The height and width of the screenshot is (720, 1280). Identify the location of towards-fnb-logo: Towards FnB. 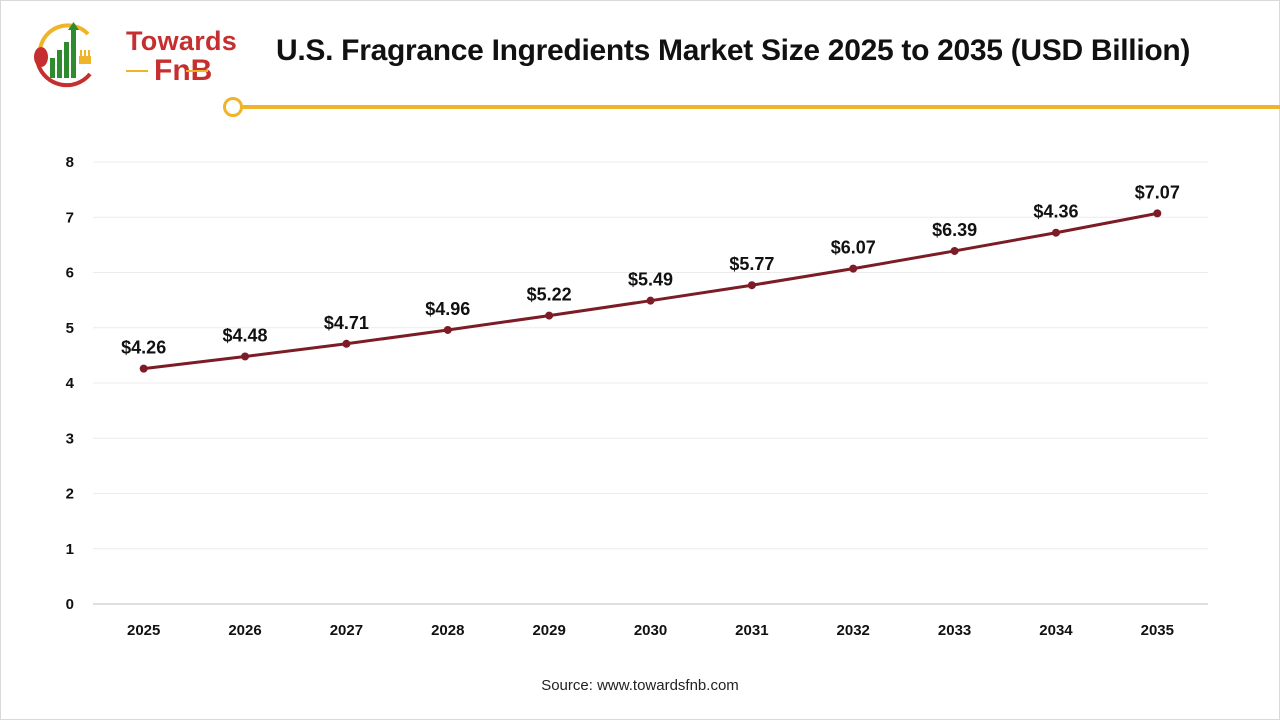
(132, 55).